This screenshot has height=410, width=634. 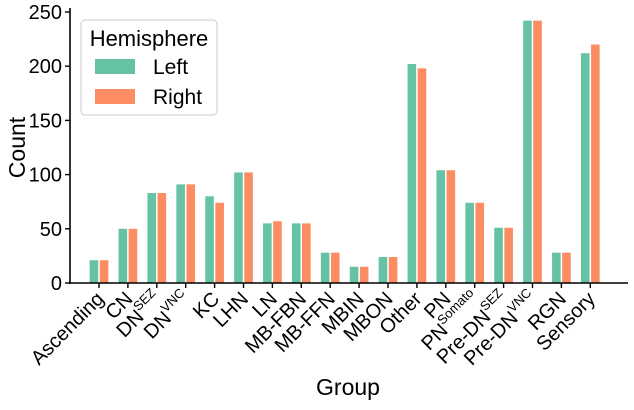 I want to click on x-tick-label-base-5: LHN, so click(x=231, y=310).